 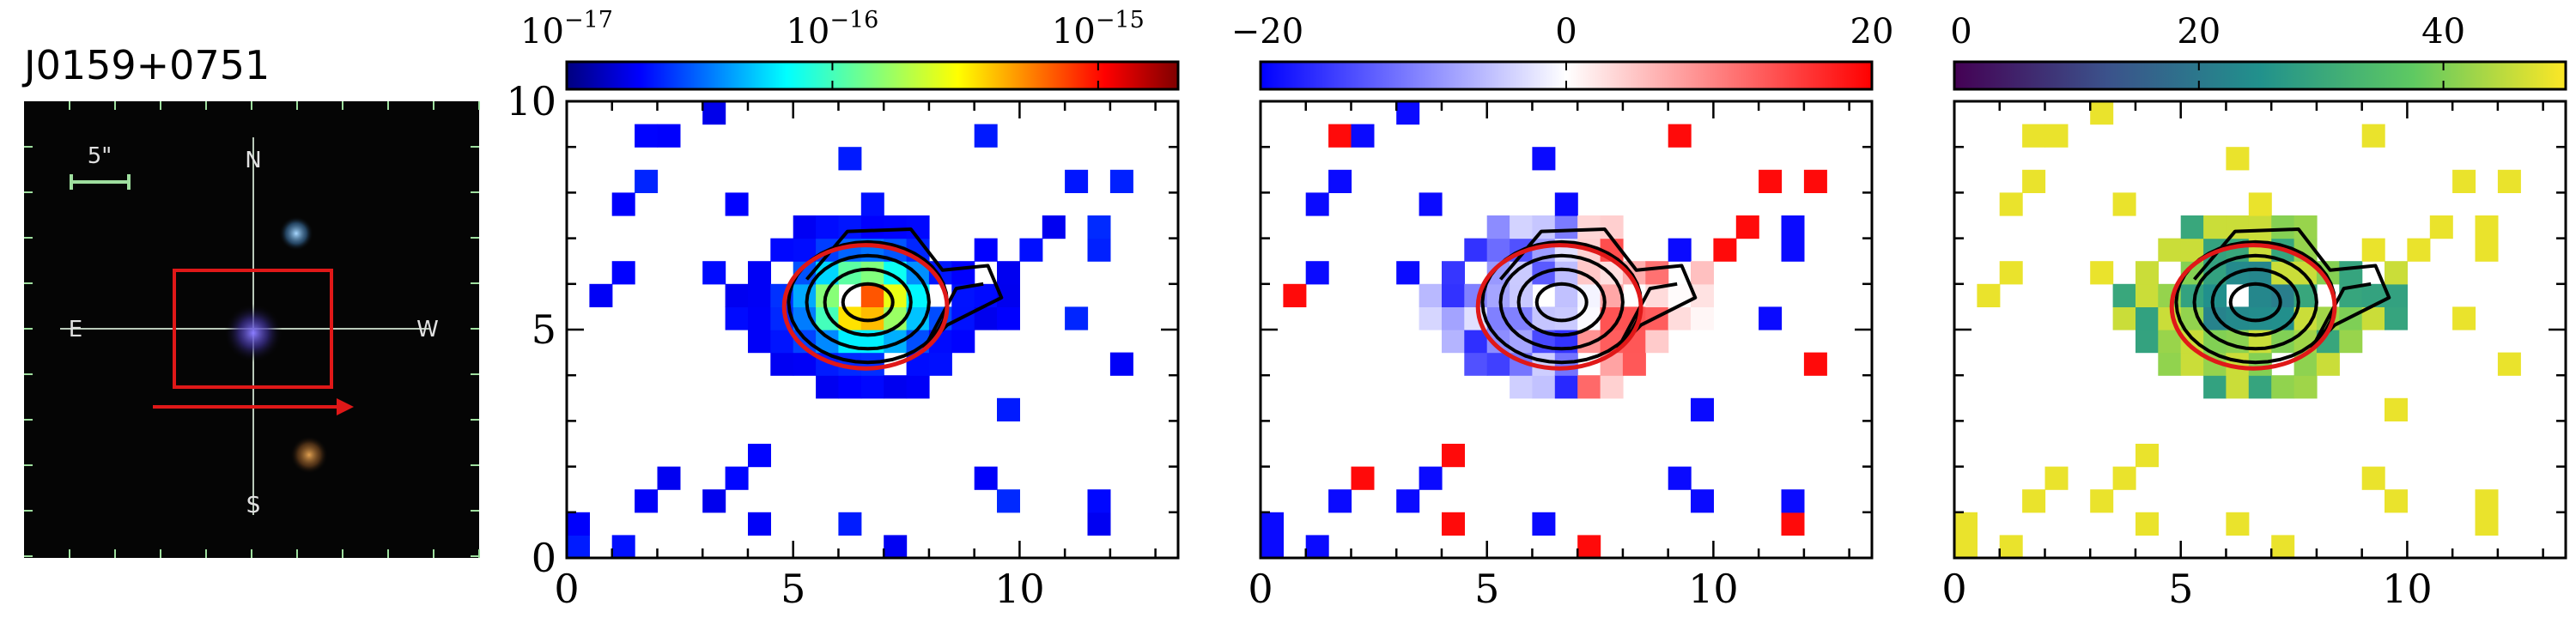 What do you see at coordinates (531, 101) in the screenshot?
I see `y-tick-label: 10` at bounding box center [531, 101].